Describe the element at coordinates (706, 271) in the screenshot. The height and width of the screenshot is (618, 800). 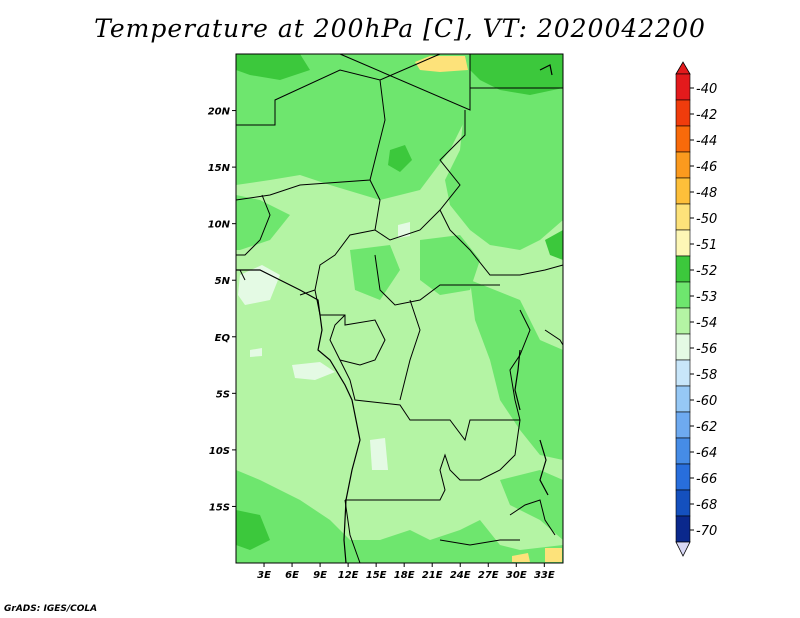
I see `colorbar-label: -52` at that location.